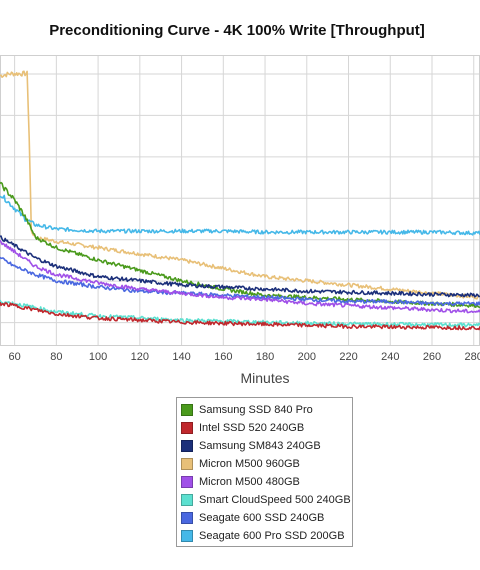 Image resolution: width=480 pixels, height=570 pixels. What do you see at coordinates (252, 428) in the screenshot?
I see `legend-label: Intel SSD 520 240GB` at bounding box center [252, 428].